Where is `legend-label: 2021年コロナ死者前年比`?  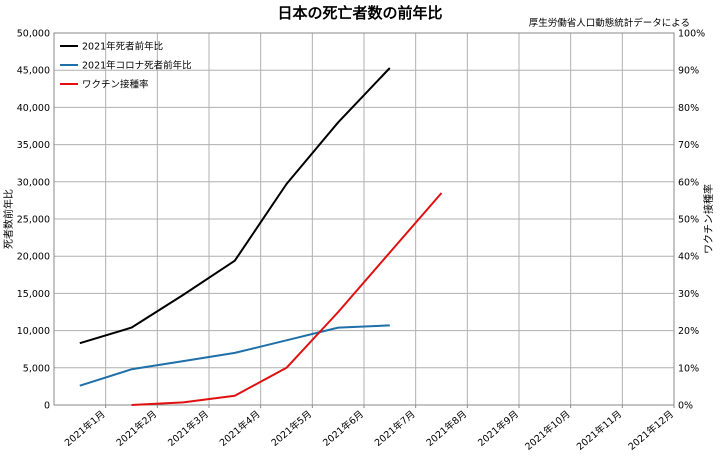 legend-label: 2021年コロナ死者前年比 is located at coordinates (137, 66).